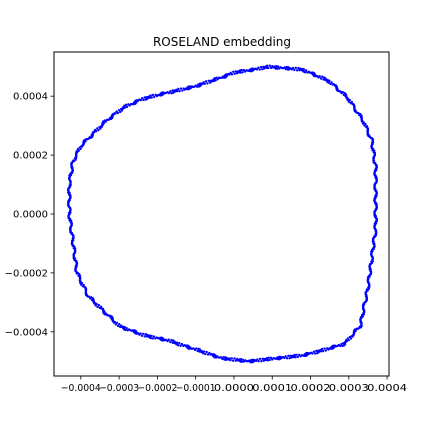 This screenshot has width=432, height=432. I want to click on x-tick-label: 0.0000, so click(234, 388).